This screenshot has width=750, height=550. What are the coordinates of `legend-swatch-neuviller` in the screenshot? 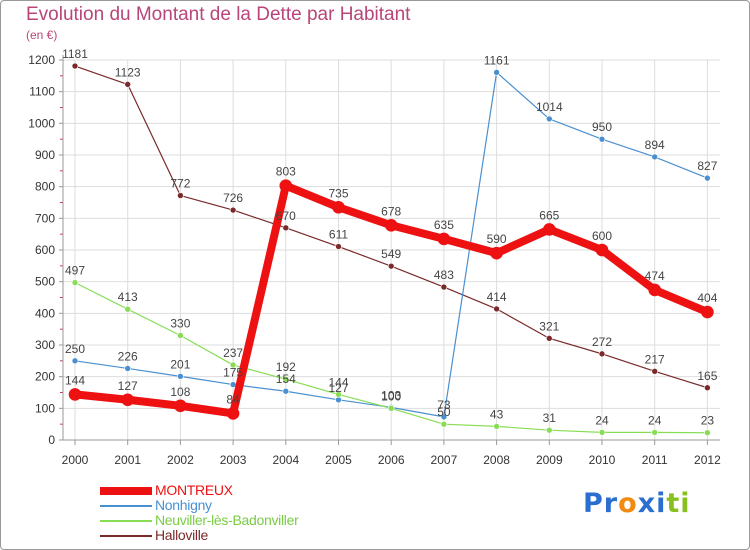 It's located at (126, 521).